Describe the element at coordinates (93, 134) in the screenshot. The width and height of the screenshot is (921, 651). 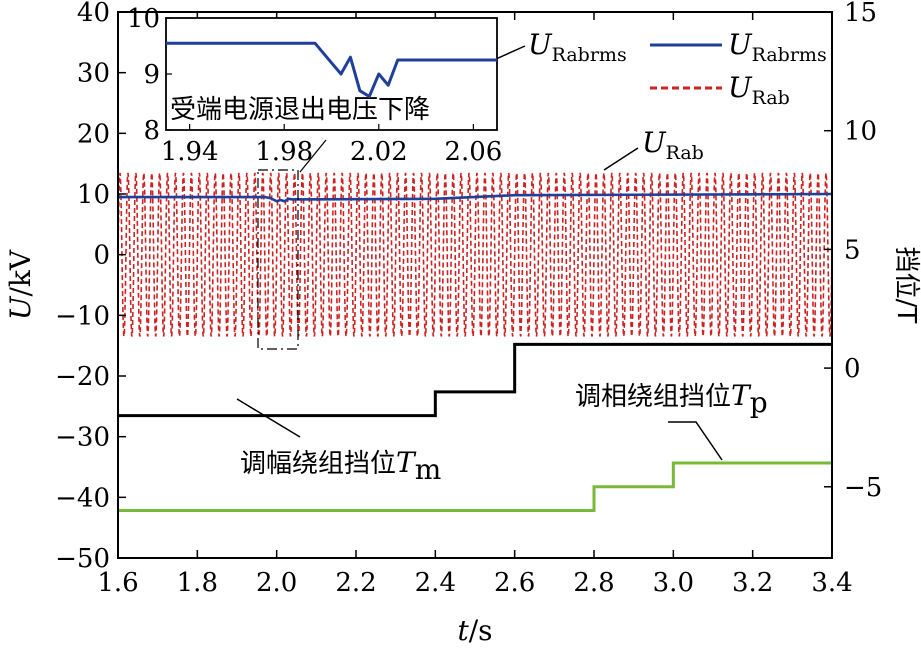
I see `y-tick-label-left: 20` at that location.